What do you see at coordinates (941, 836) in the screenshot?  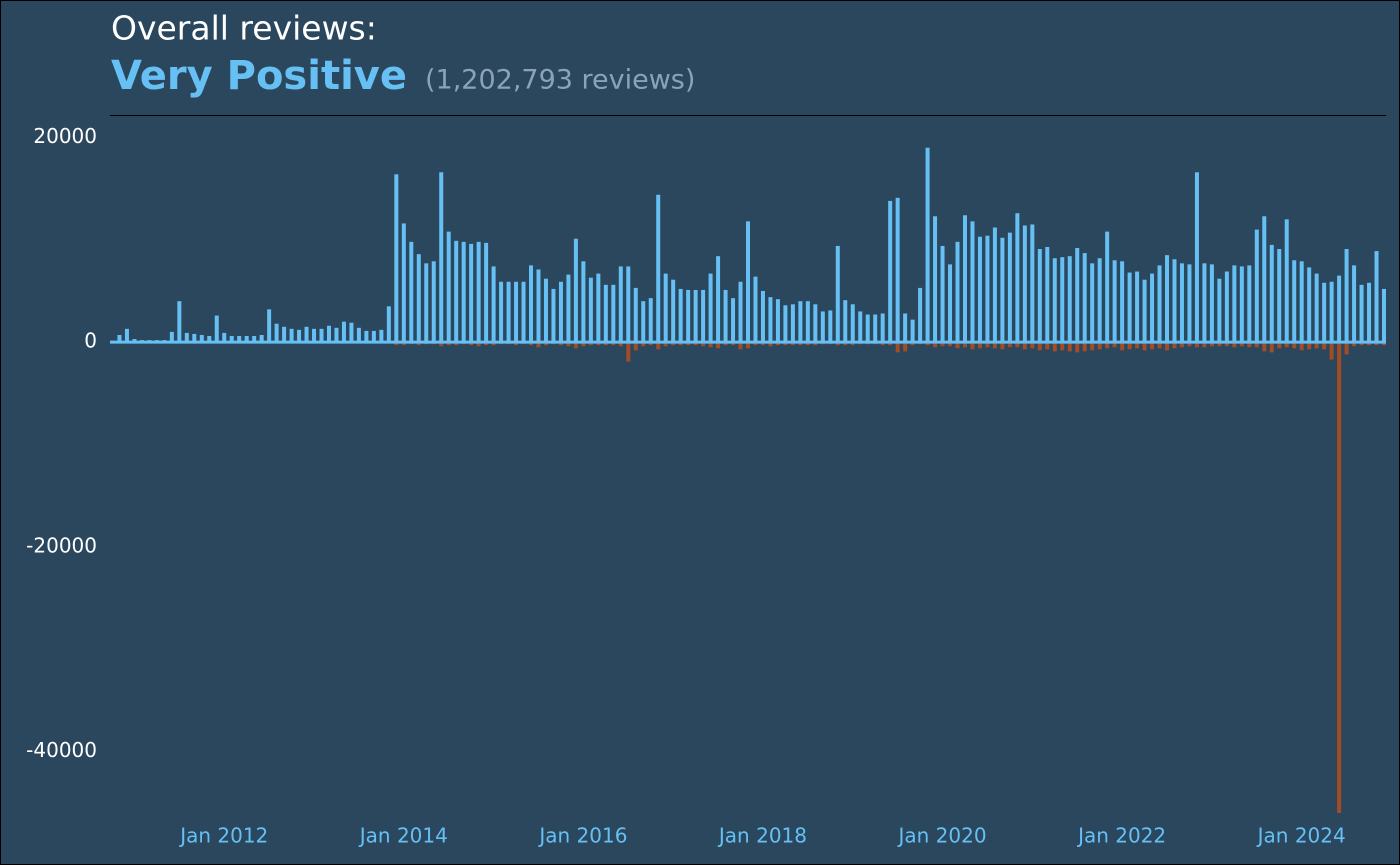 I see `x-tick-label: Jan 2020` at bounding box center [941, 836].